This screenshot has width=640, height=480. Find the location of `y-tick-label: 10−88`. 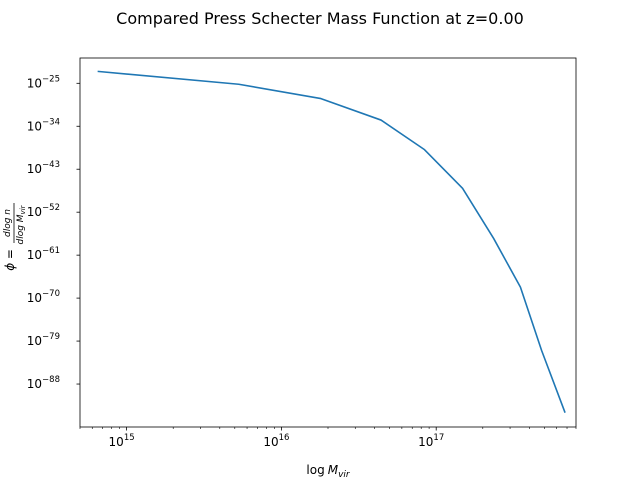

y-tick-label: 10−88 is located at coordinates (43, 383).